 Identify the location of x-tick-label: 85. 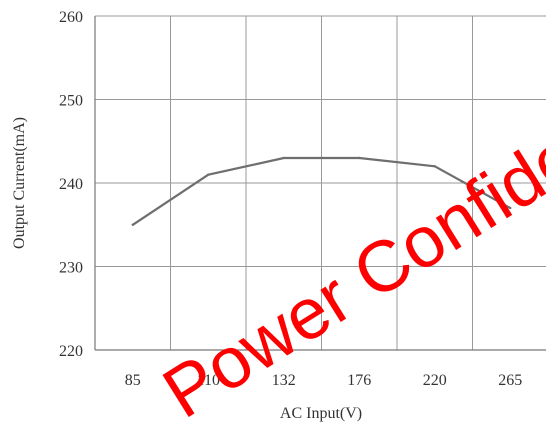
(133, 380).